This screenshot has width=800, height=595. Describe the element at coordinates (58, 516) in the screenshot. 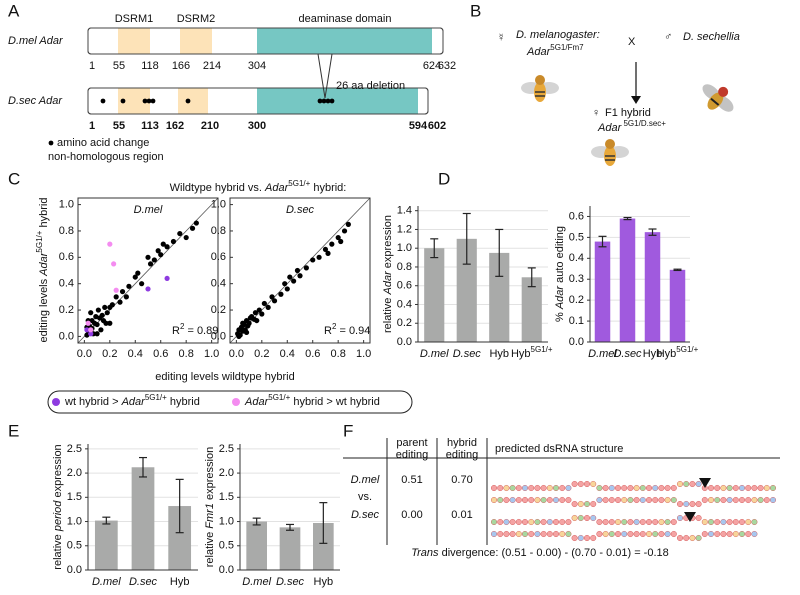

I see `text-part: period` at that location.